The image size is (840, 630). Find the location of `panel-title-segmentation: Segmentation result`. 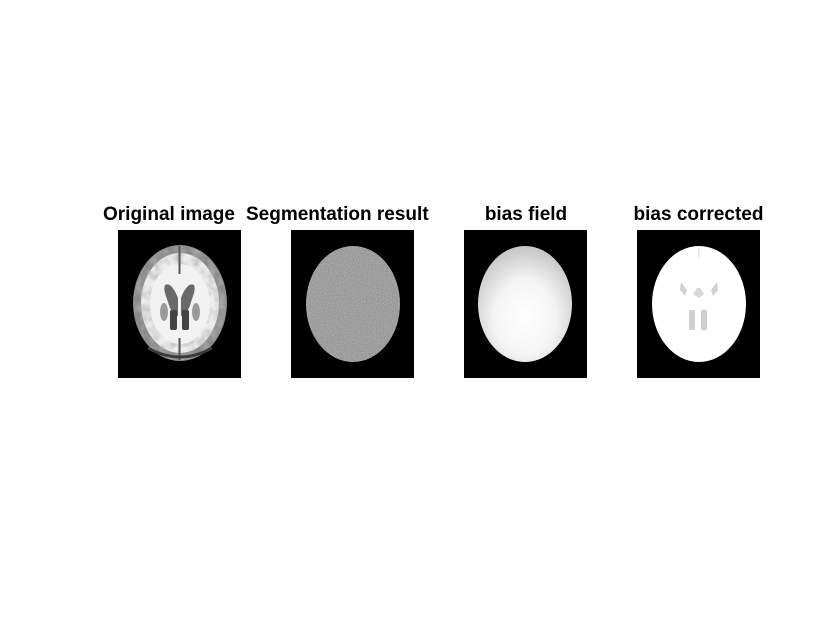

panel-title-segmentation: Segmentation result is located at coordinates (337, 214).